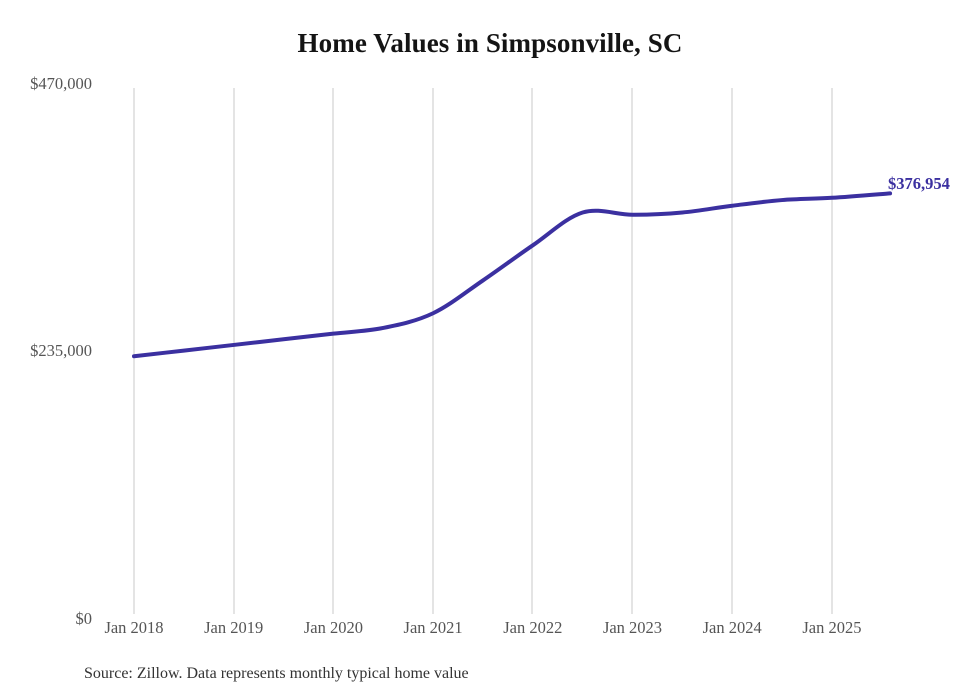 The width and height of the screenshot is (980, 699). I want to click on x-axis-tick-jan-2025: Jan 2025, so click(832, 627).